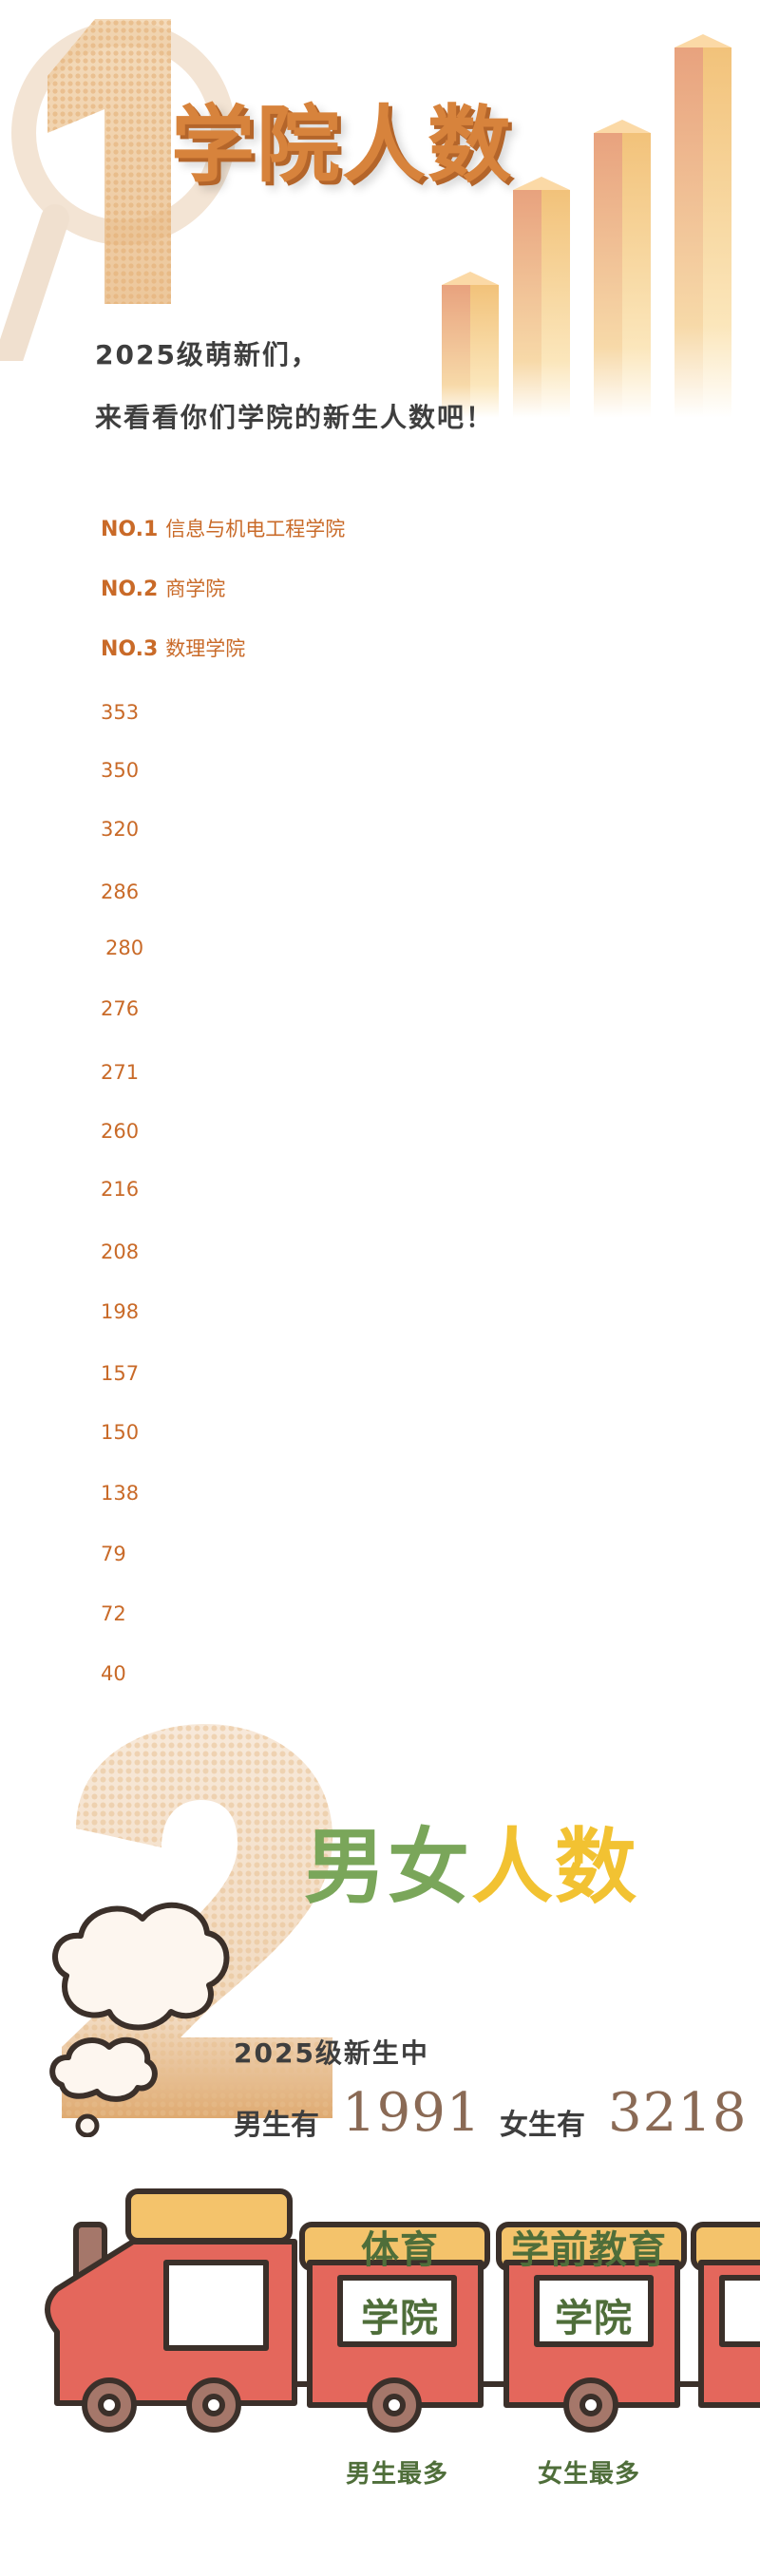 The height and width of the screenshot is (2576, 760). Describe the element at coordinates (109, 161) in the screenshot. I see `section-number-one` at that location.